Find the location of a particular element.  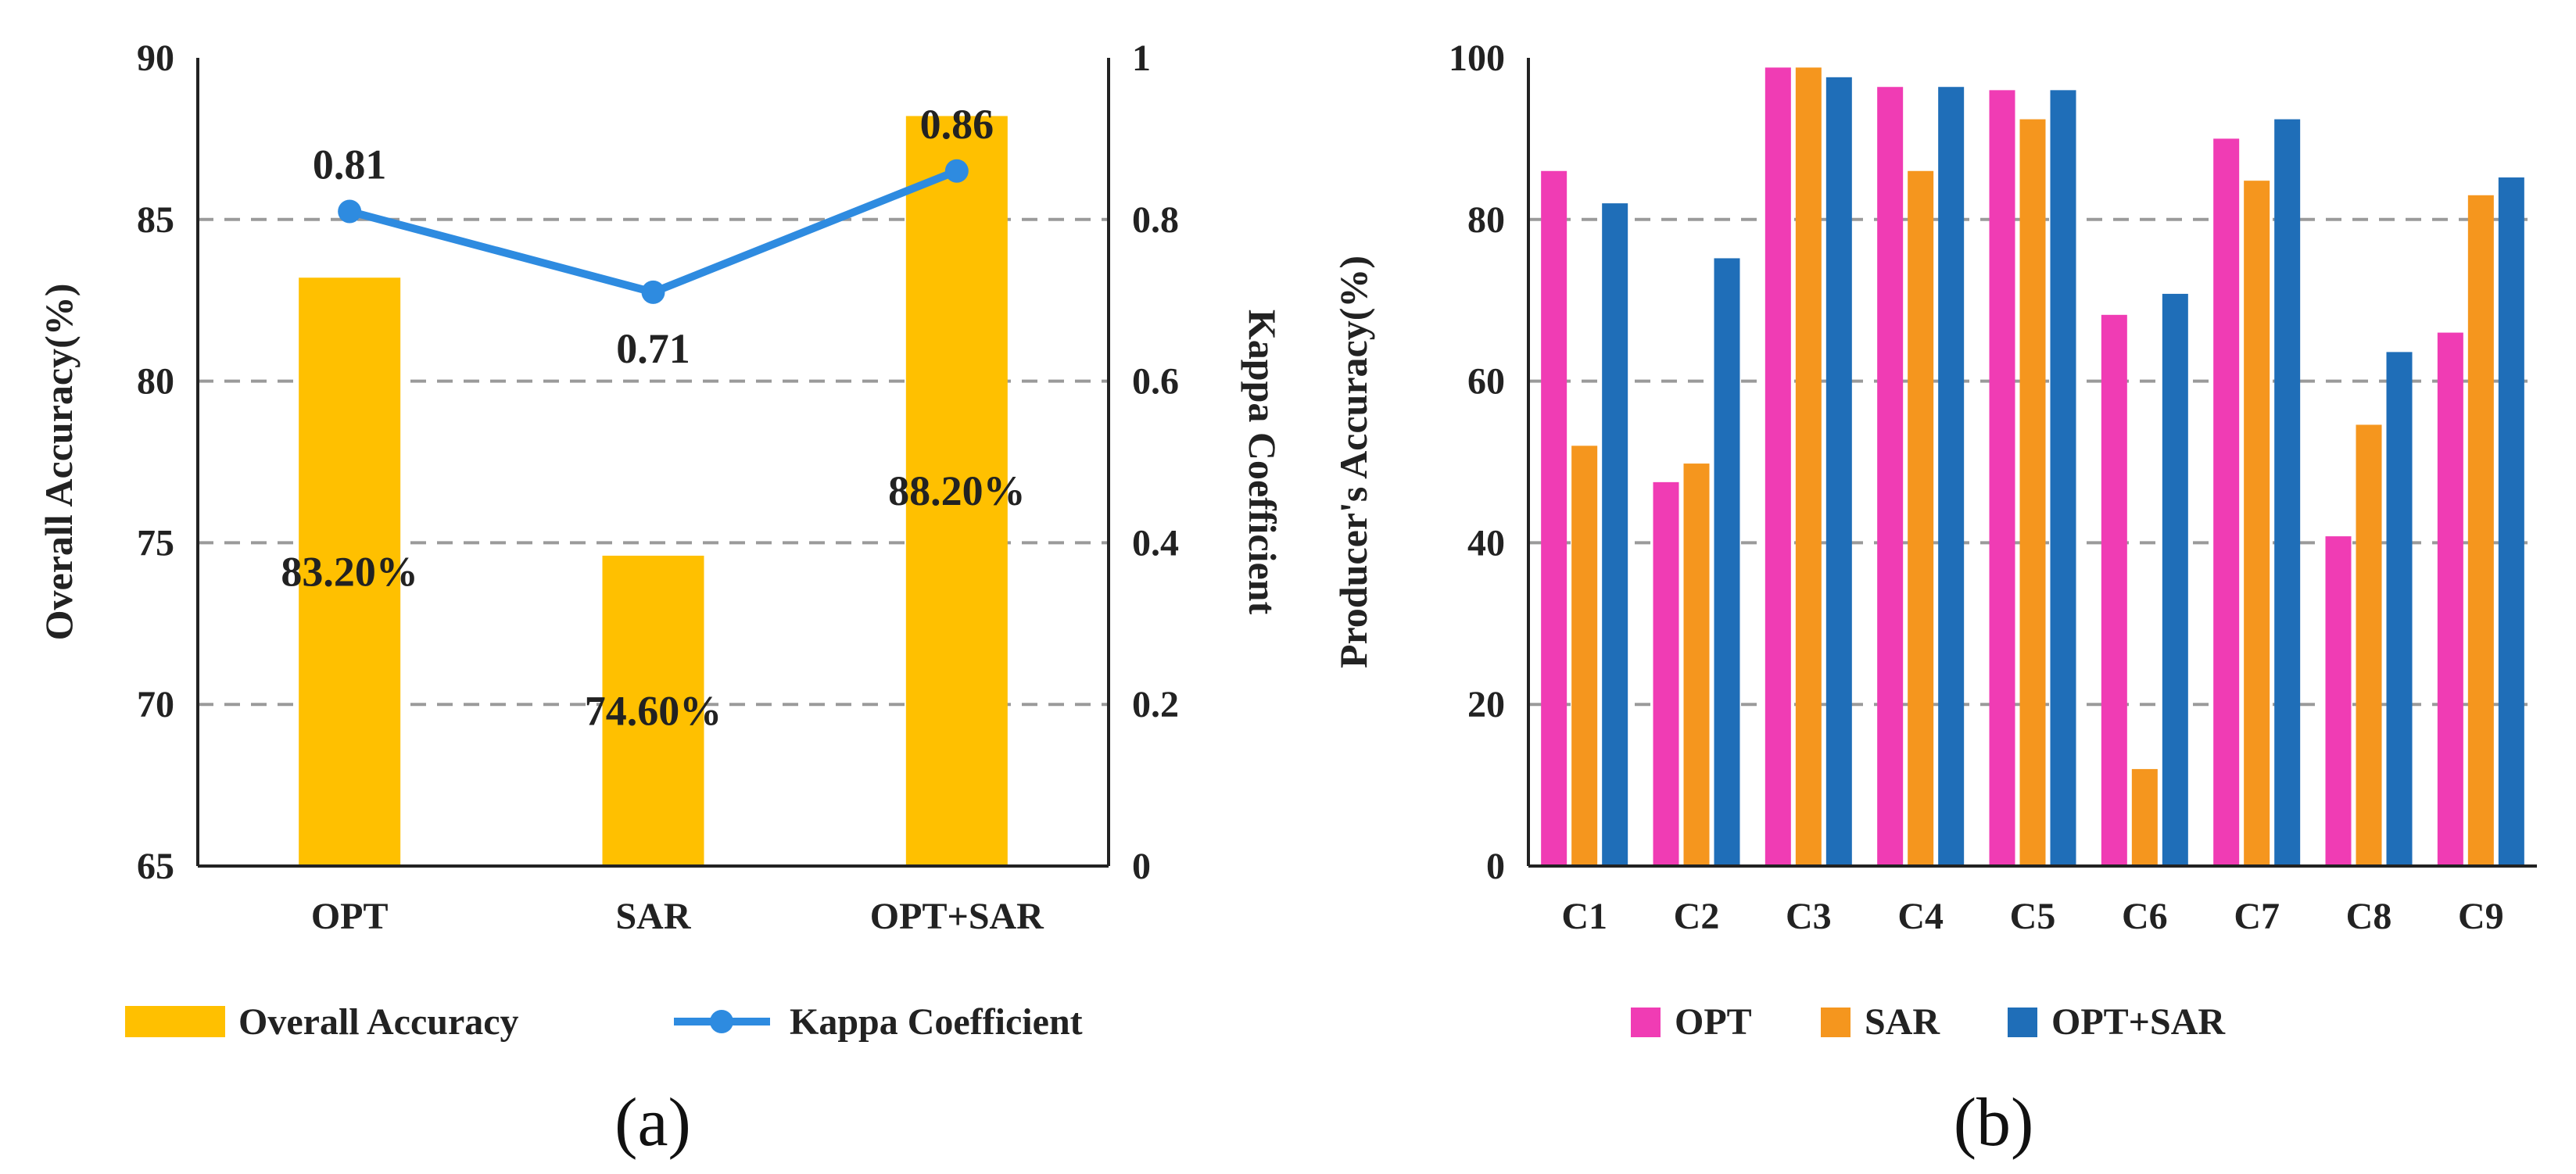

chart-a-caption: (a) is located at coordinates (652, 1123).